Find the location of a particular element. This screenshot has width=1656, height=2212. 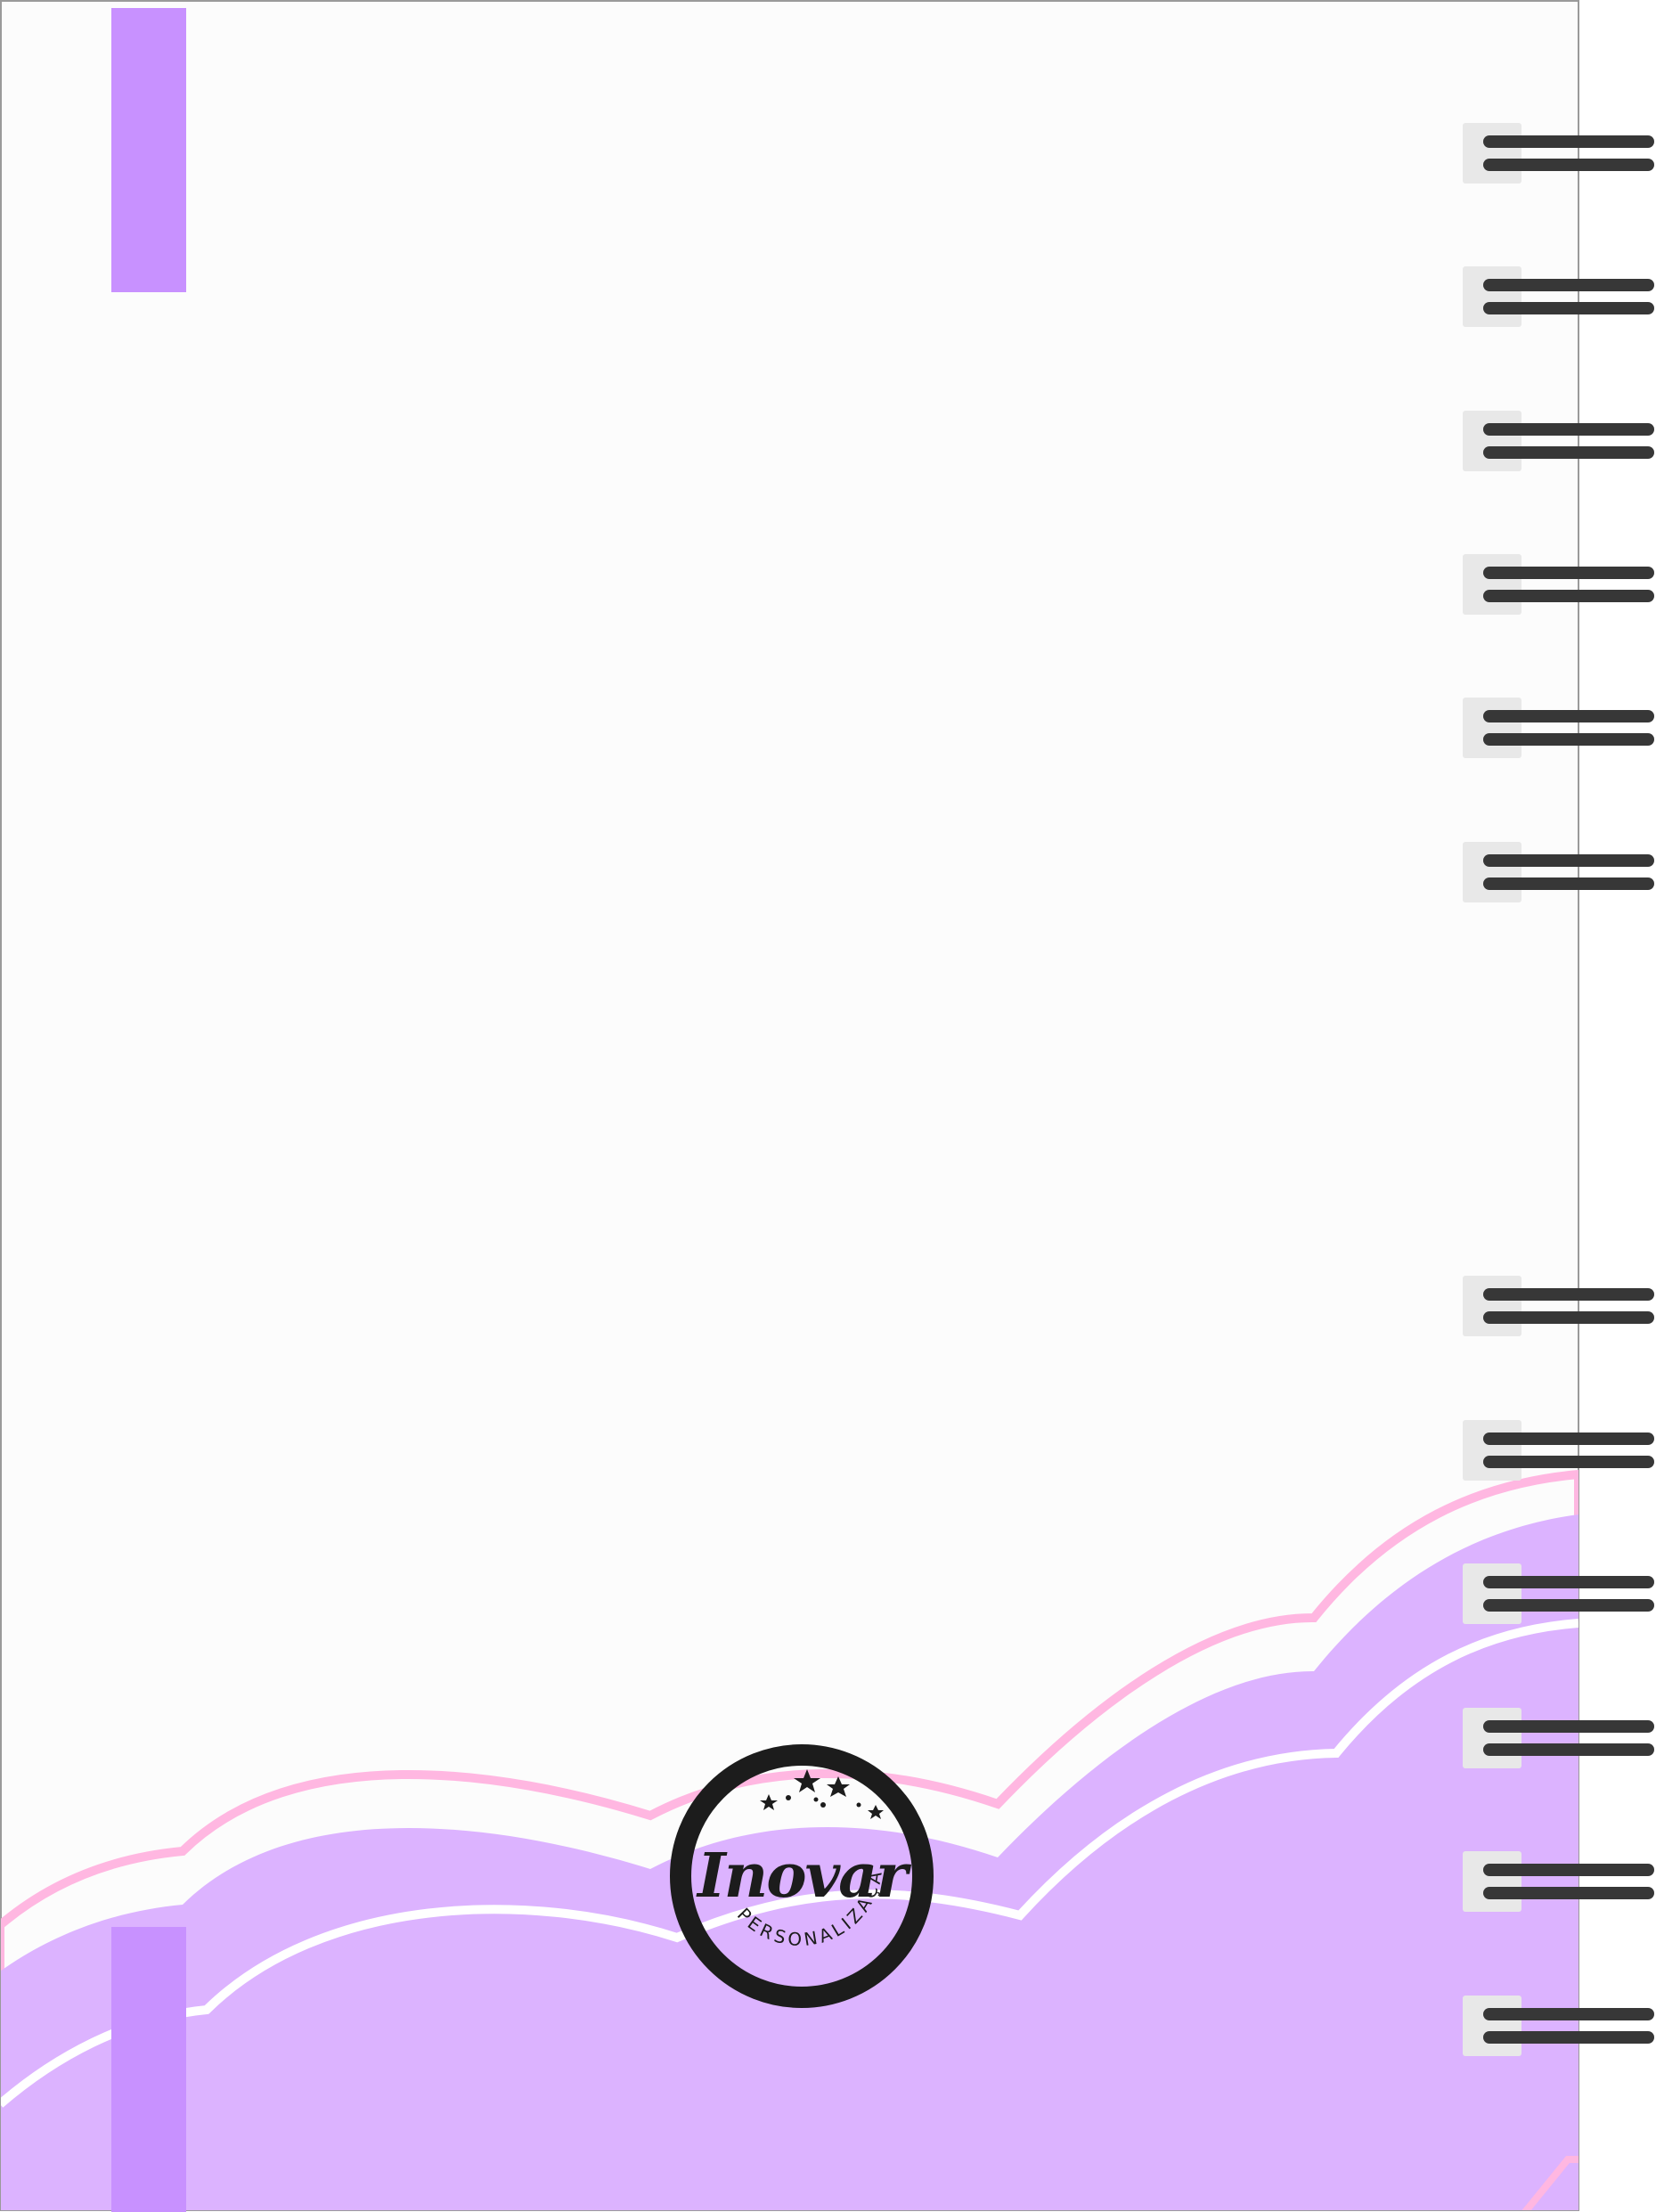

brand-seal-logo: PERSONALIZAÇÃO Inovar is located at coordinates (797, 1868).